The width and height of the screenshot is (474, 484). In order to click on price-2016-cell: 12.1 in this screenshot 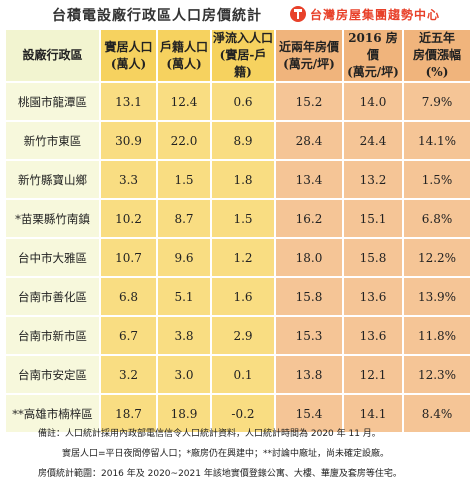, I will do `click(373, 374)`.